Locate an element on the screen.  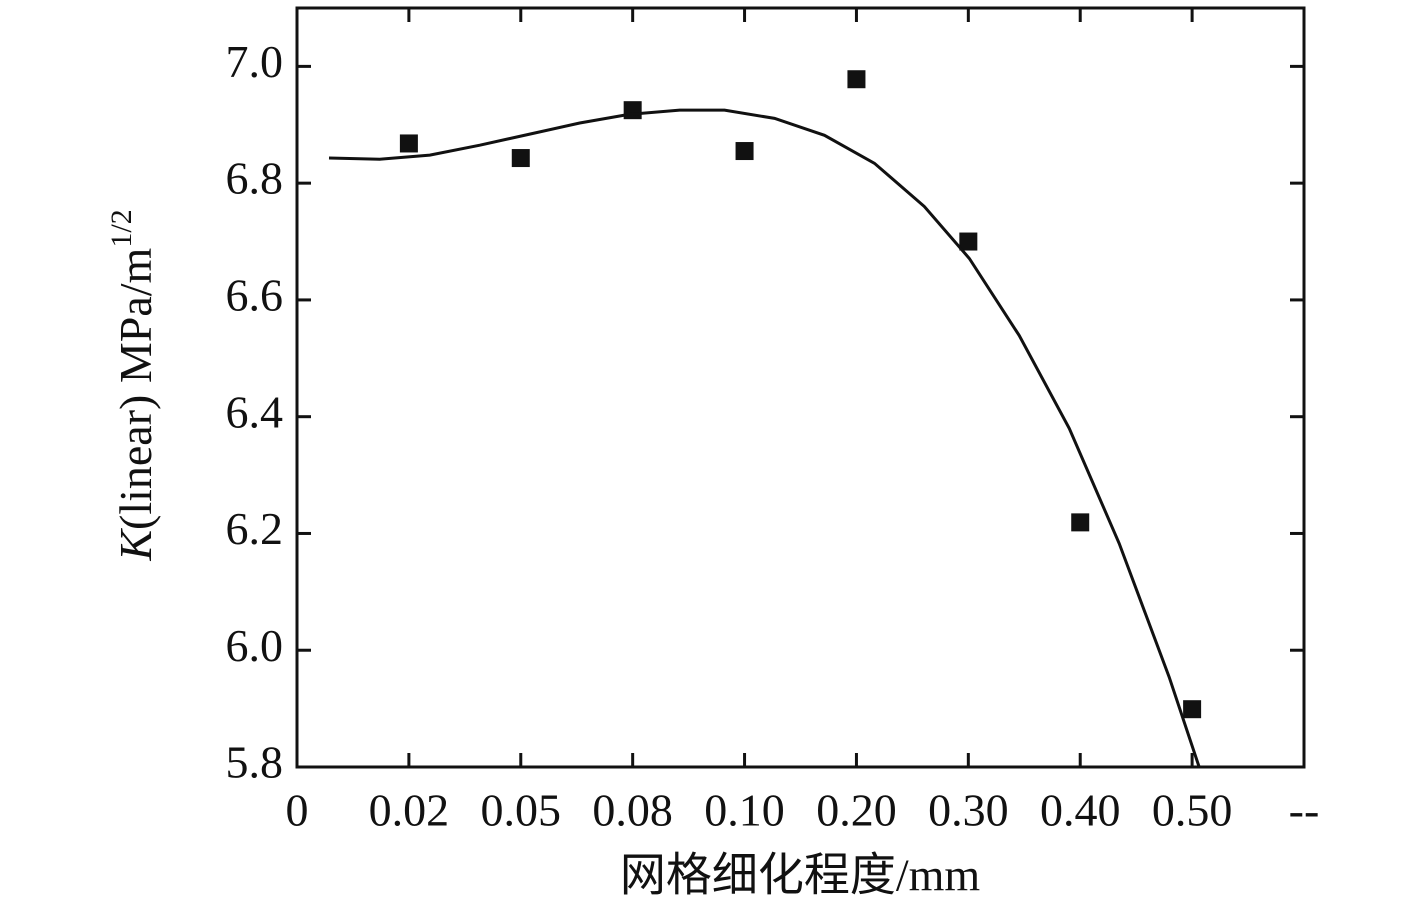
y-axis-label: K(linear) MPa/m1/2 is located at coordinates (133, 385).